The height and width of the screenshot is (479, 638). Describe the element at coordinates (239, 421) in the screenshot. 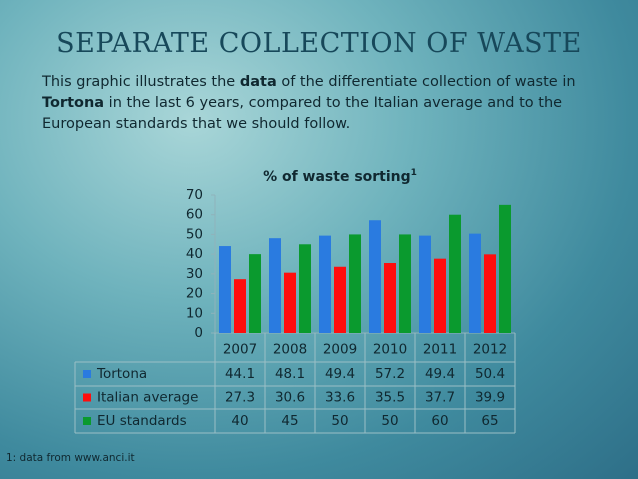

I see `table-value: 40` at that location.